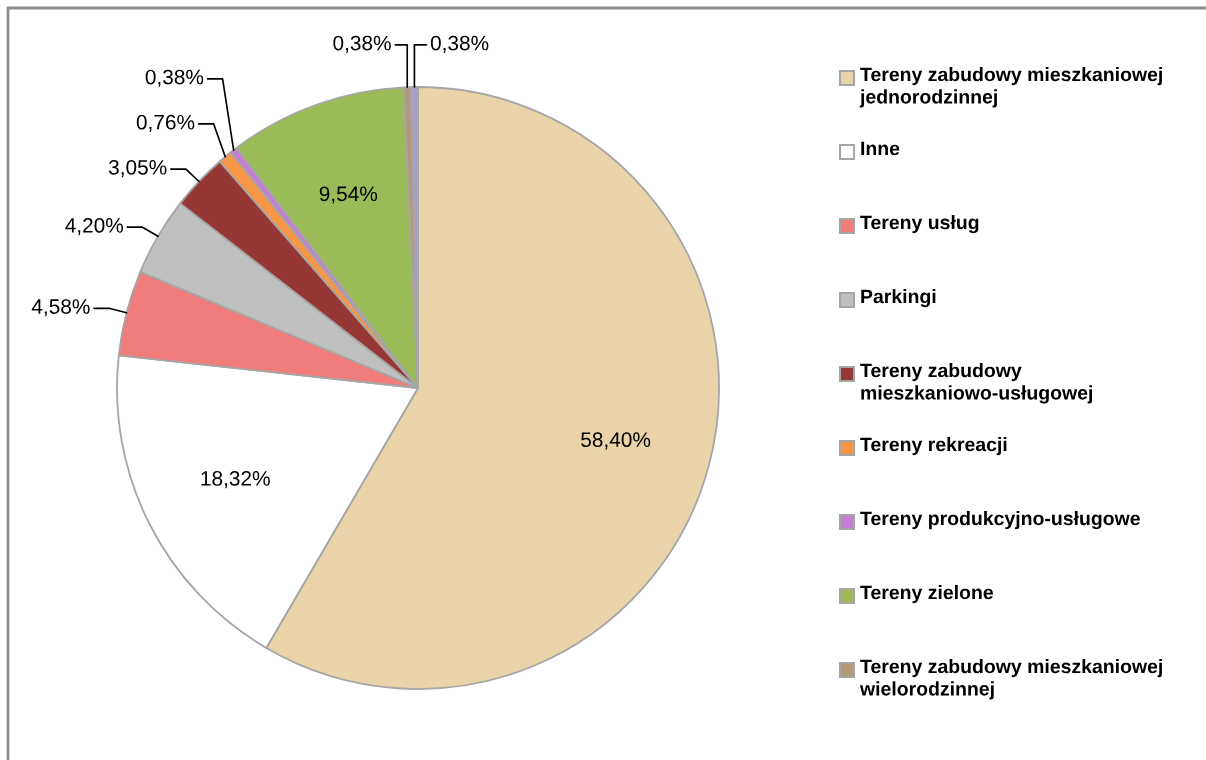 The image size is (1206, 760). What do you see at coordinates (235, 480) in the screenshot?
I see `data-label: 18,32%` at bounding box center [235, 480].